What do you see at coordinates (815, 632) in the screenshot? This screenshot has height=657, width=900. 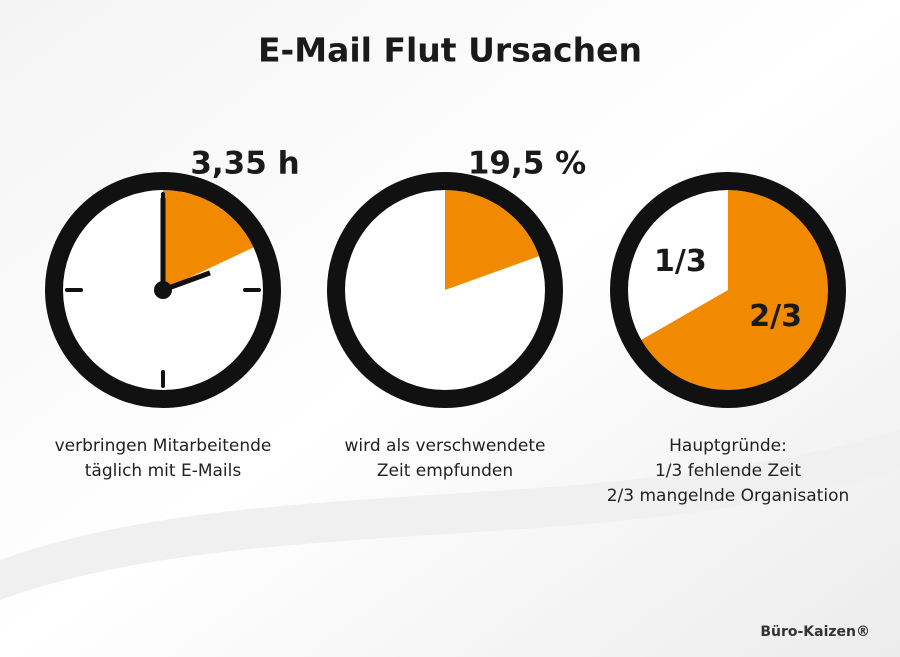 I see `footer-logo: Büro-Kaizen®` at bounding box center [815, 632].